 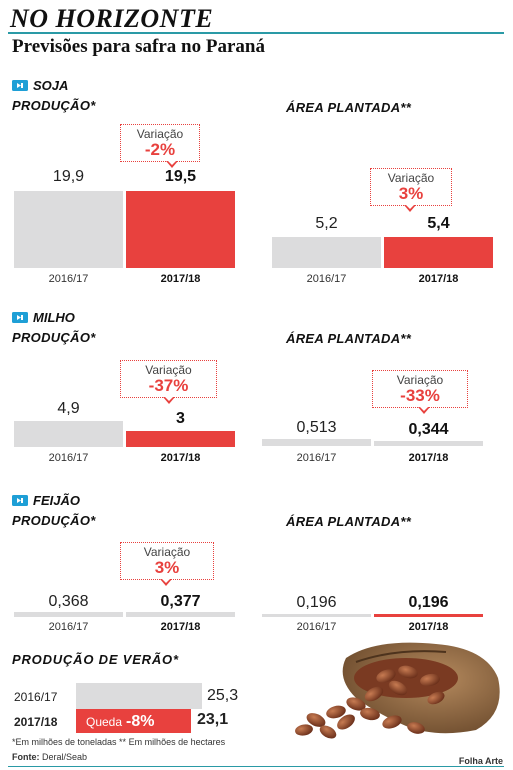 What do you see at coordinates (168, 385) in the screenshot?
I see `variation-value: -37%` at bounding box center [168, 385].